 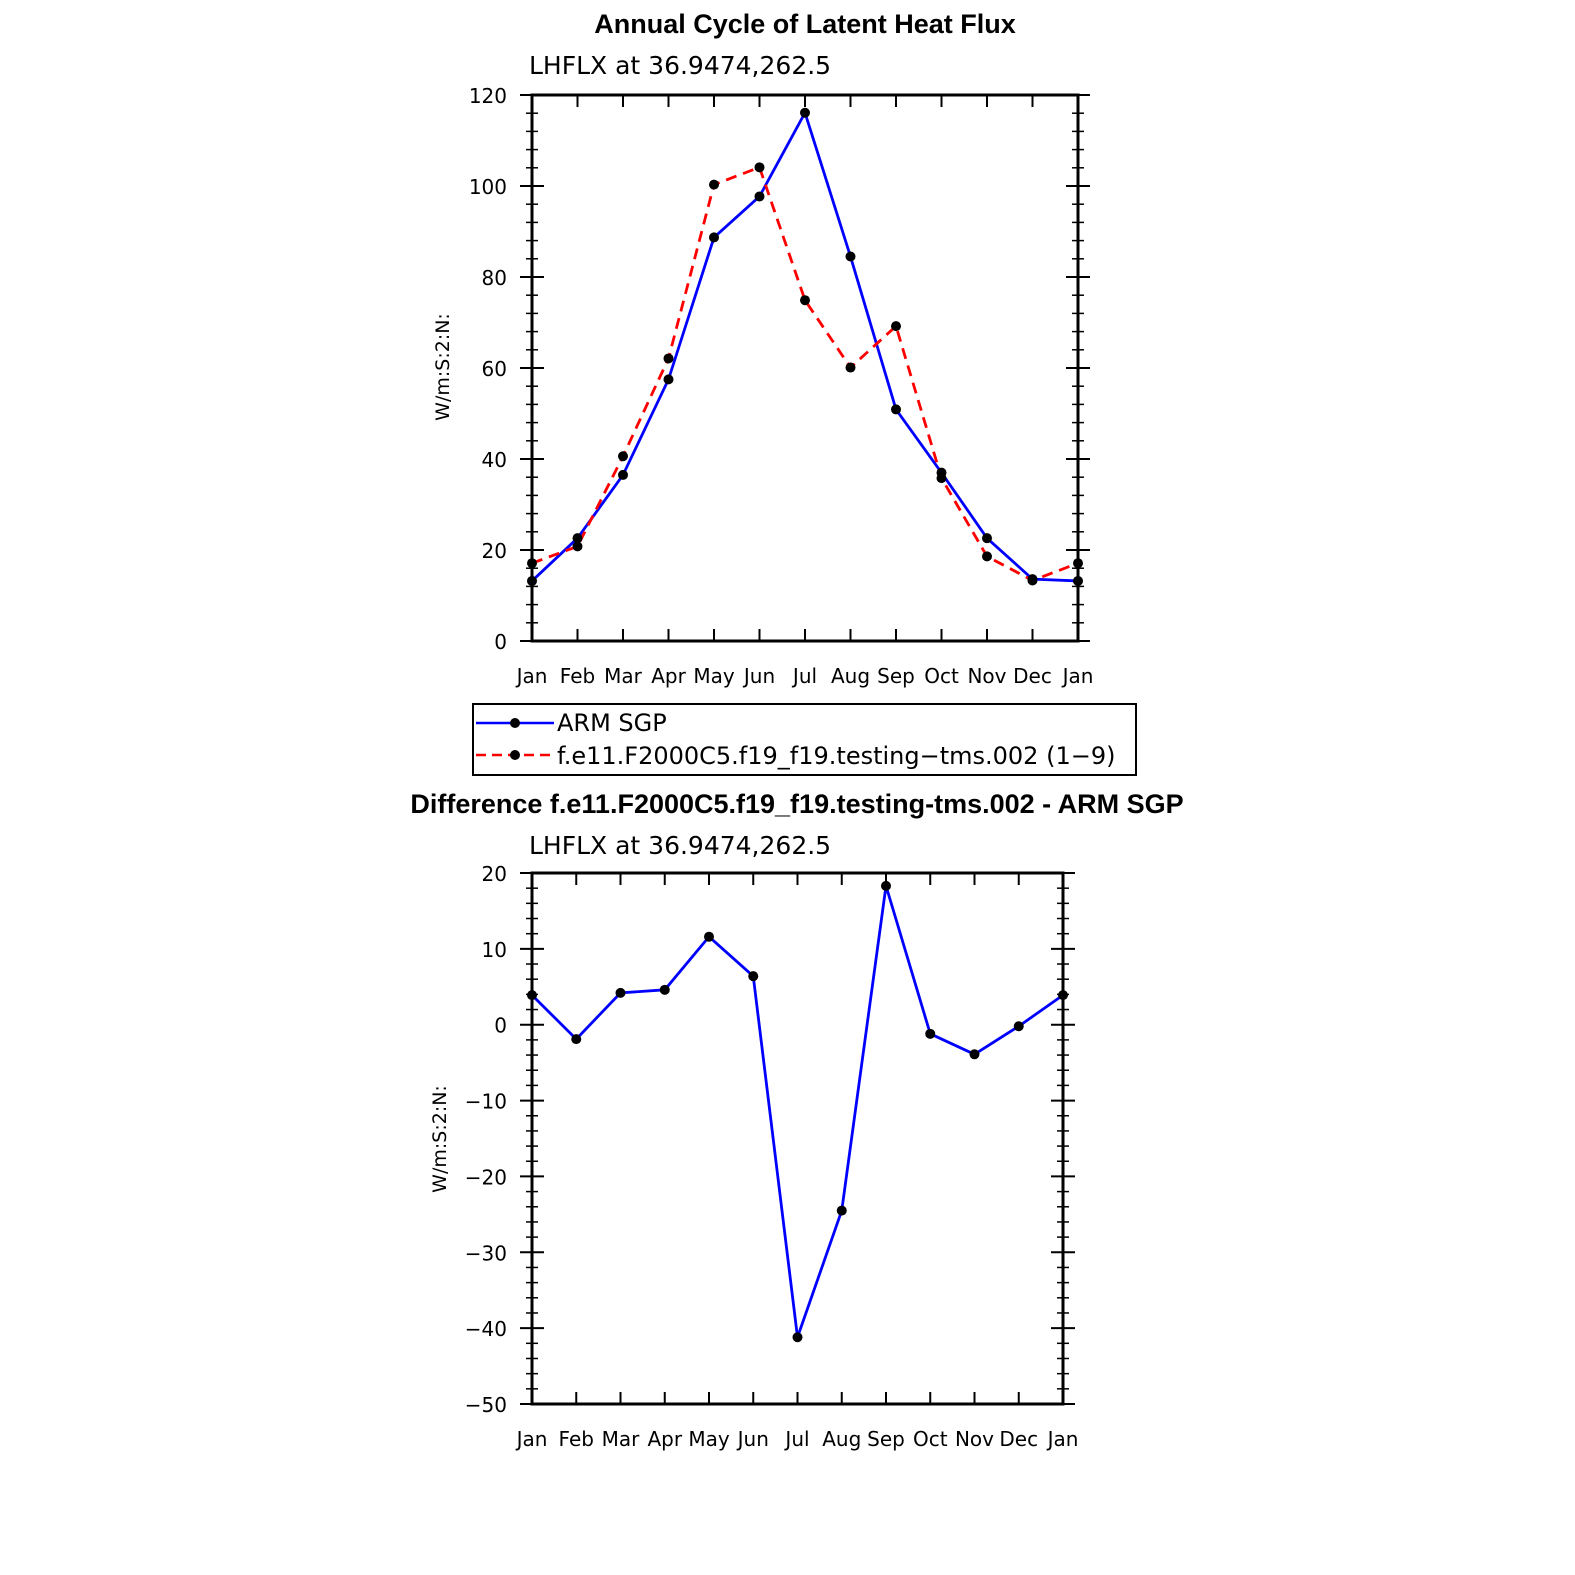 What do you see at coordinates (805, 24) in the screenshot?
I see `chart1-title: Annual Cycle of Latent Heat Flux` at bounding box center [805, 24].